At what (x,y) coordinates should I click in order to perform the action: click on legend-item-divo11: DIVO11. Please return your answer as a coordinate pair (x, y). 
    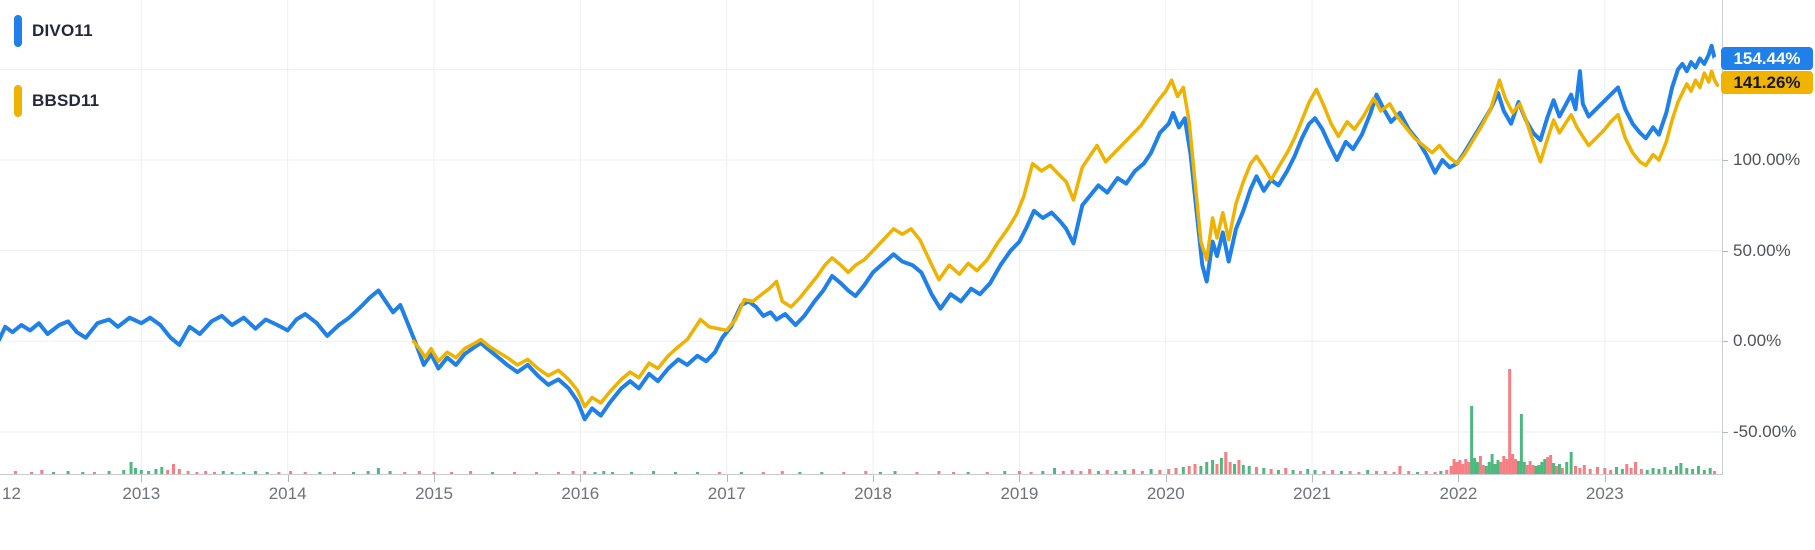
    Looking at the image, I should click on (56, 31).